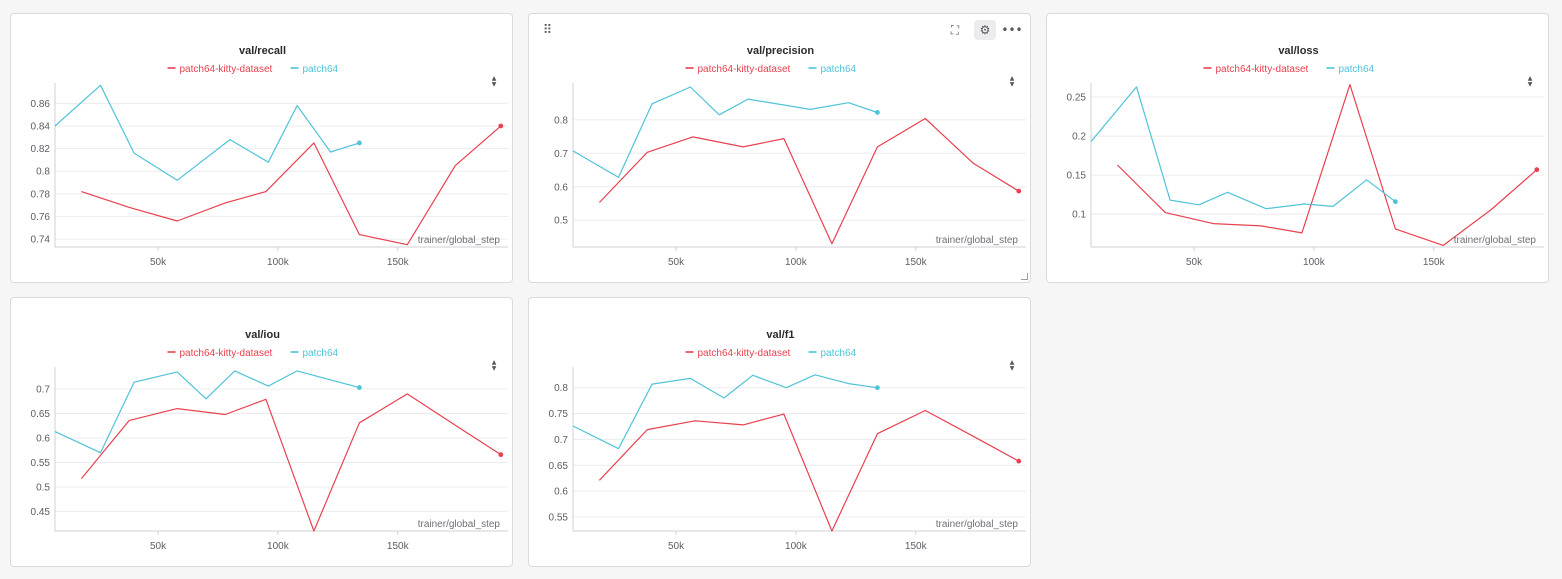 The width and height of the screenshot is (1562, 579). Describe the element at coordinates (41, 149) in the screenshot. I see `y-tick-label: 0.82` at that location.